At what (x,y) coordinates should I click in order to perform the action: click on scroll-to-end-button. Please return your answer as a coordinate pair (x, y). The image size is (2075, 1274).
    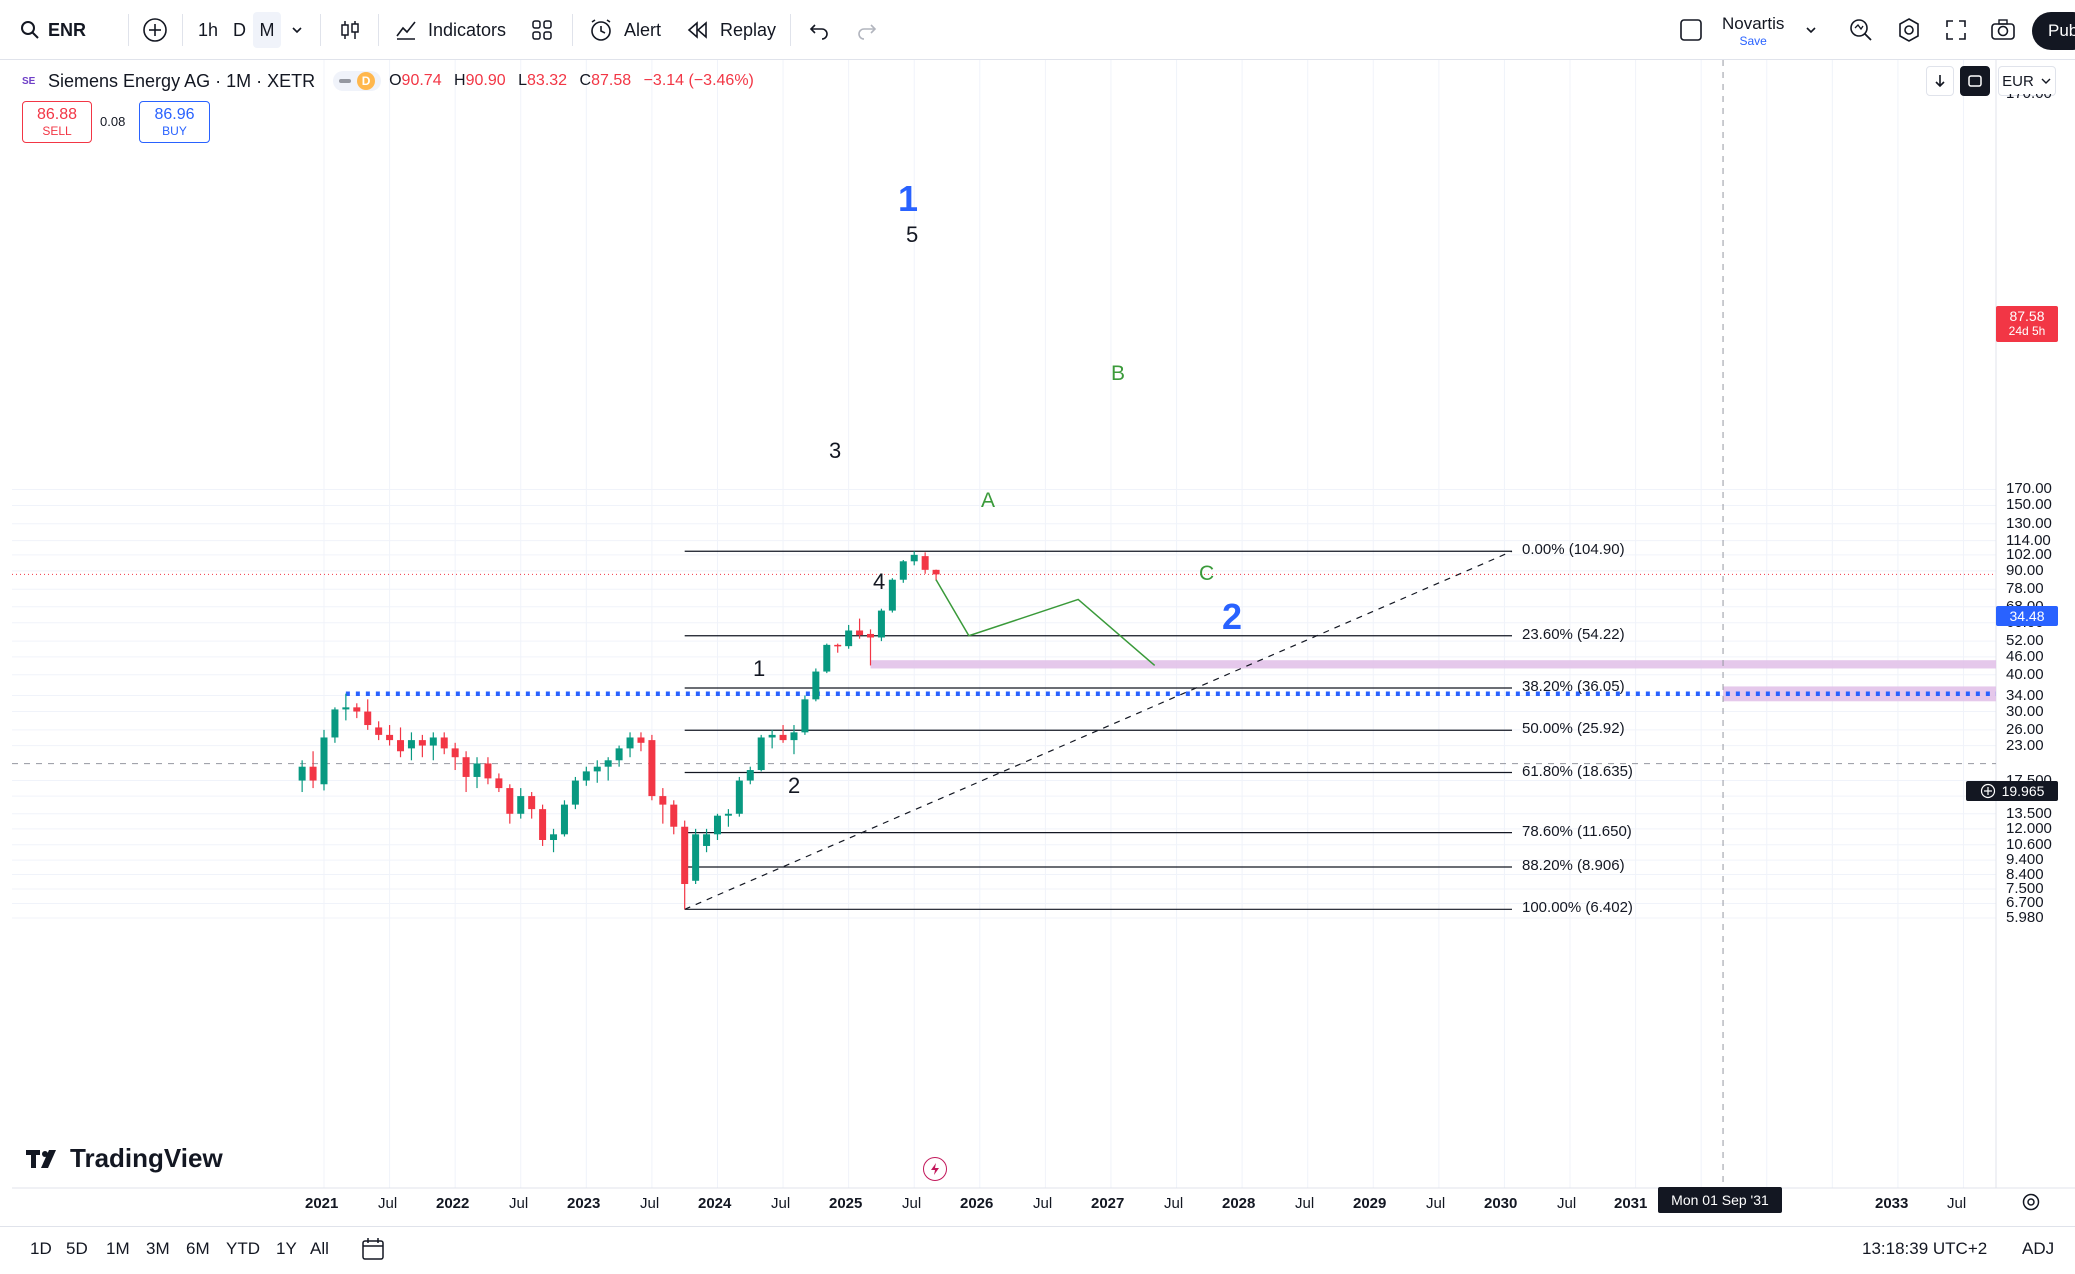
    Looking at the image, I should click on (1940, 81).